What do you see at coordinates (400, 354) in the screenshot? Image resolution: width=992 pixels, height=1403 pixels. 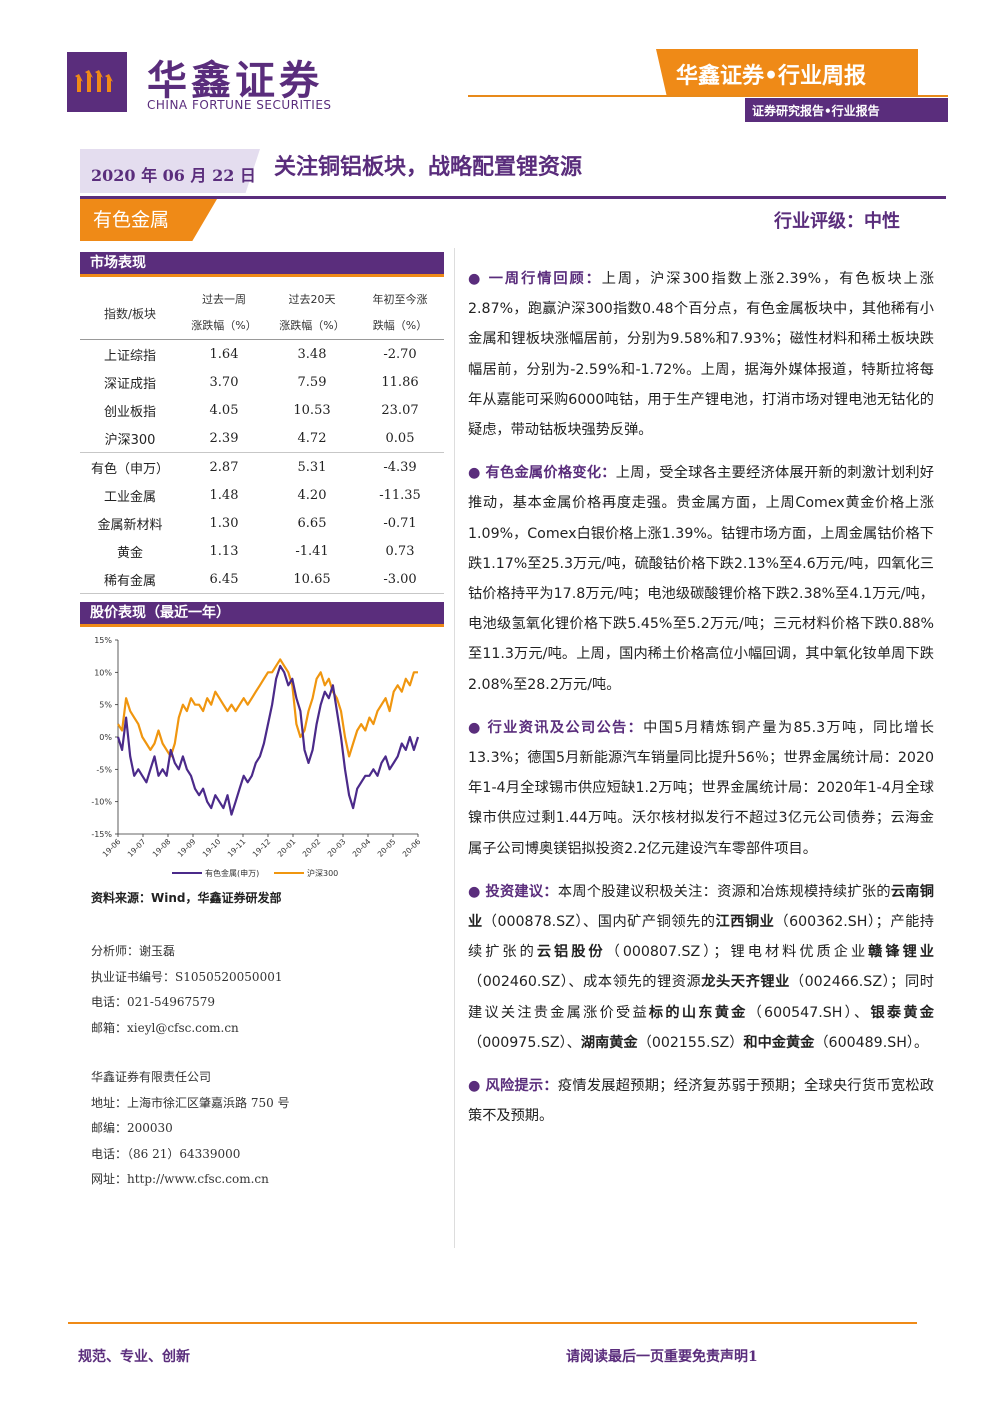 I see `ytd-change: -2.70` at bounding box center [400, 354].